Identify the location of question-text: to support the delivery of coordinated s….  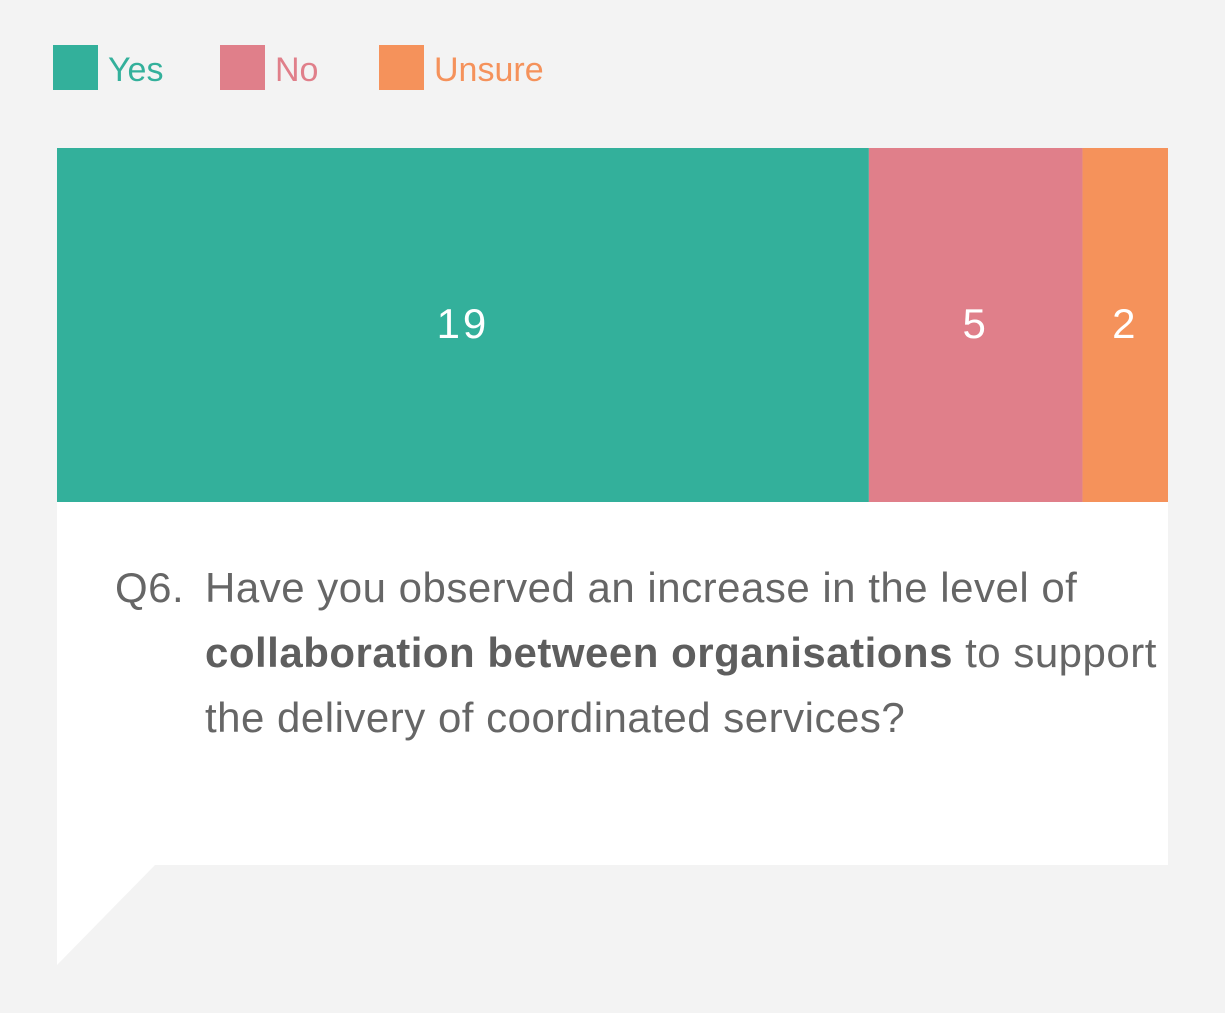
(681, 685).